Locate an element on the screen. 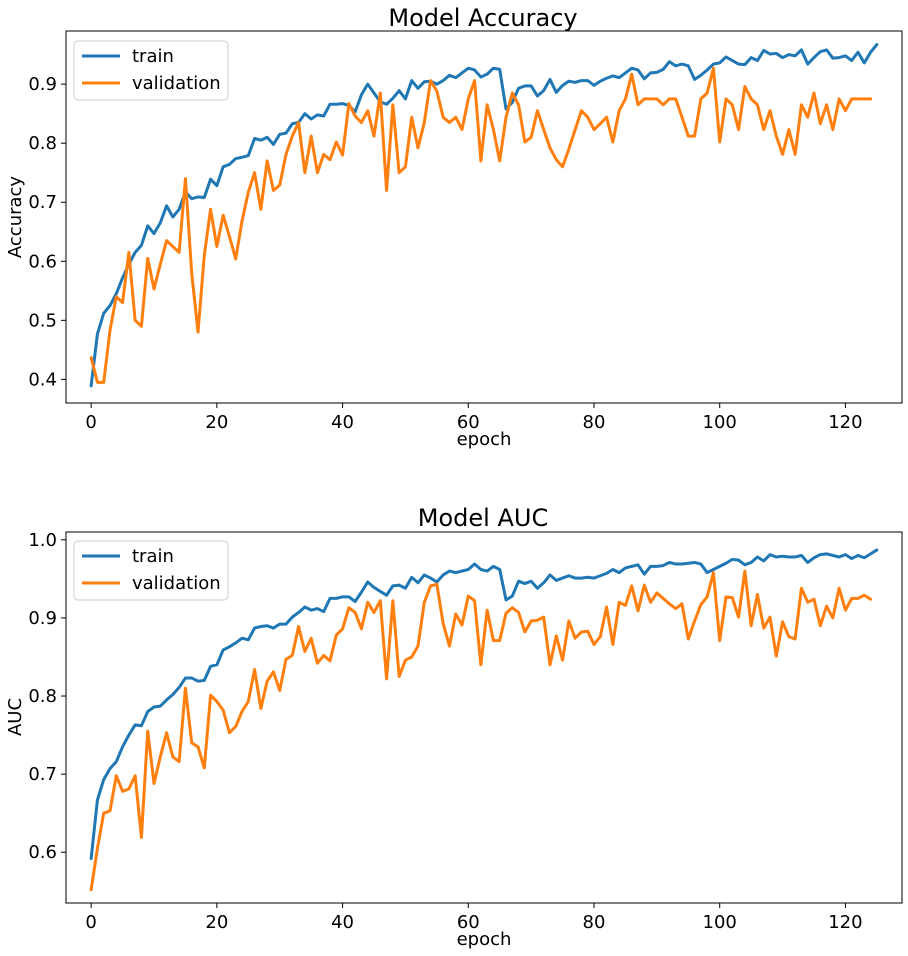 The image size is (908, 956). accuracy-y-tick-label: 0.8 is located at coordinates (42, 143).